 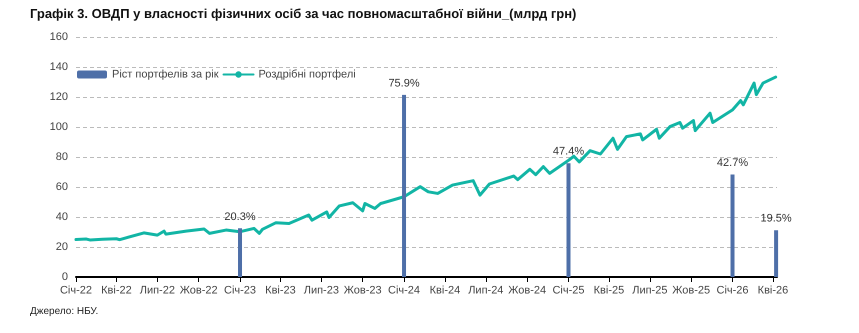 I want to click on data-label: 20.3%, so click(x=240, y=216).